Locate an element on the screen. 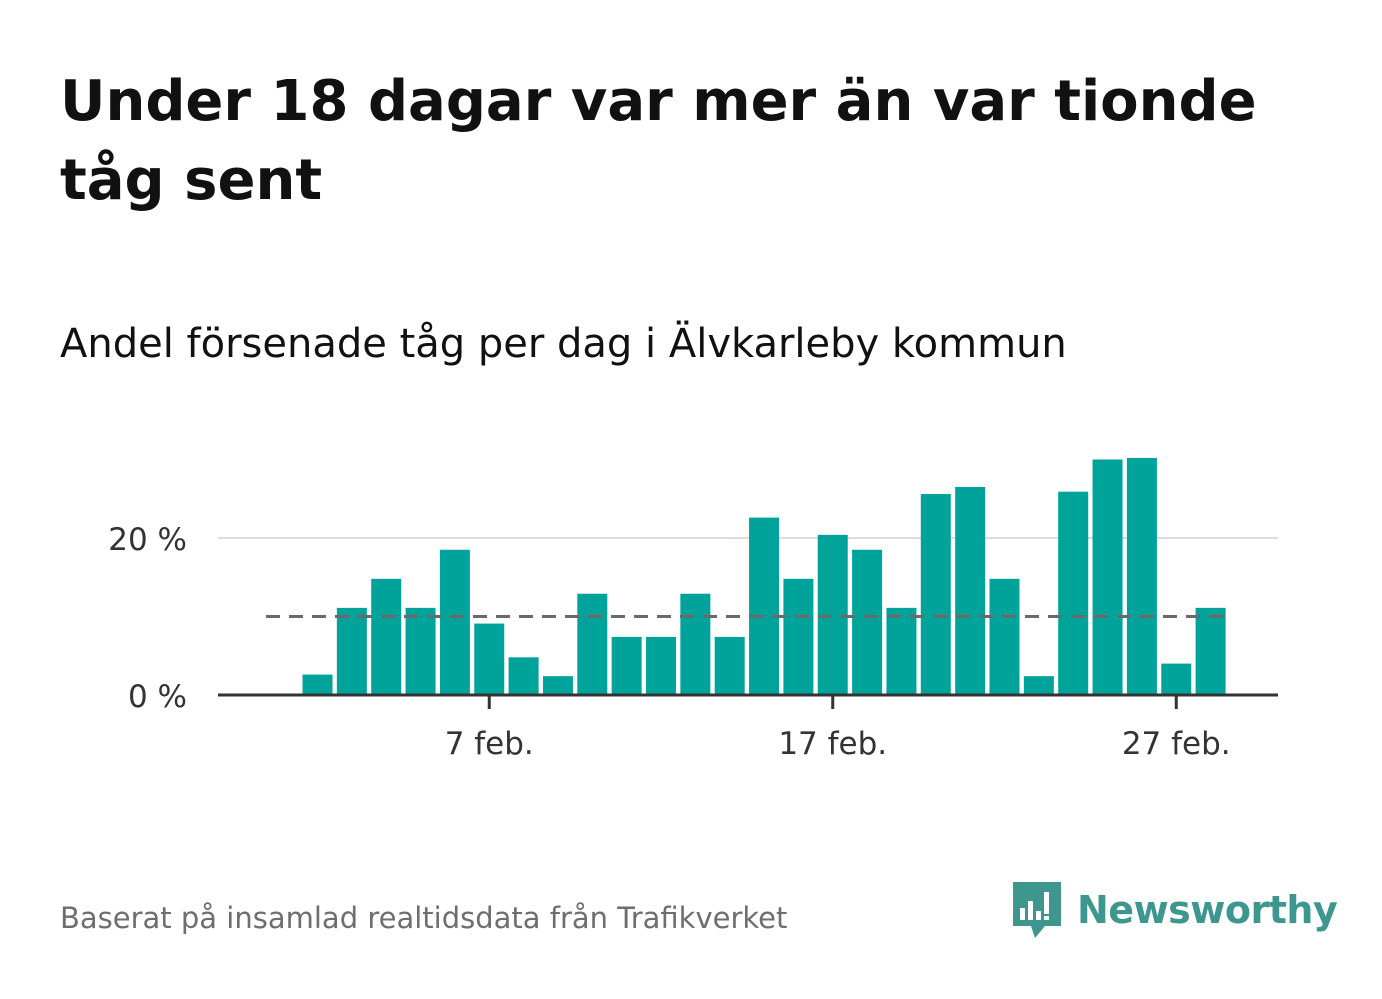 This screenshot has width=1382, height=999. brand-logo: Newsworthy is located at coordinates (1174, 910).